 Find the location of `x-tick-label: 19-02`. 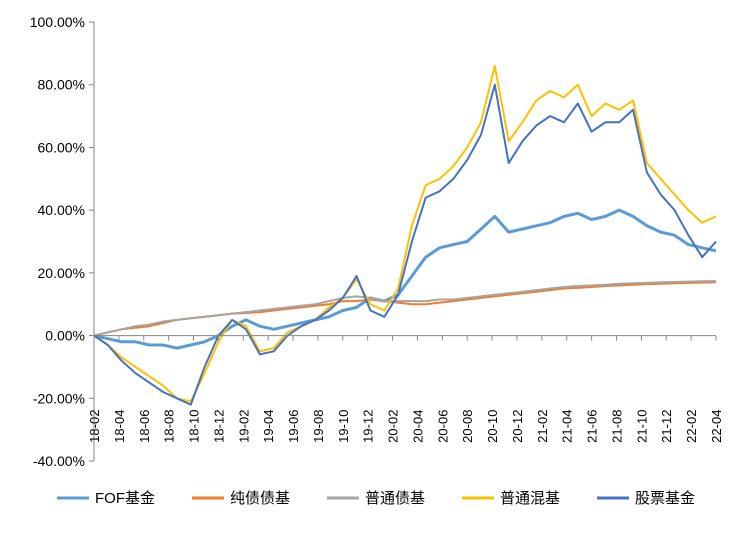

x-tick-label: 19-02 is located at coordinates (243, 426).